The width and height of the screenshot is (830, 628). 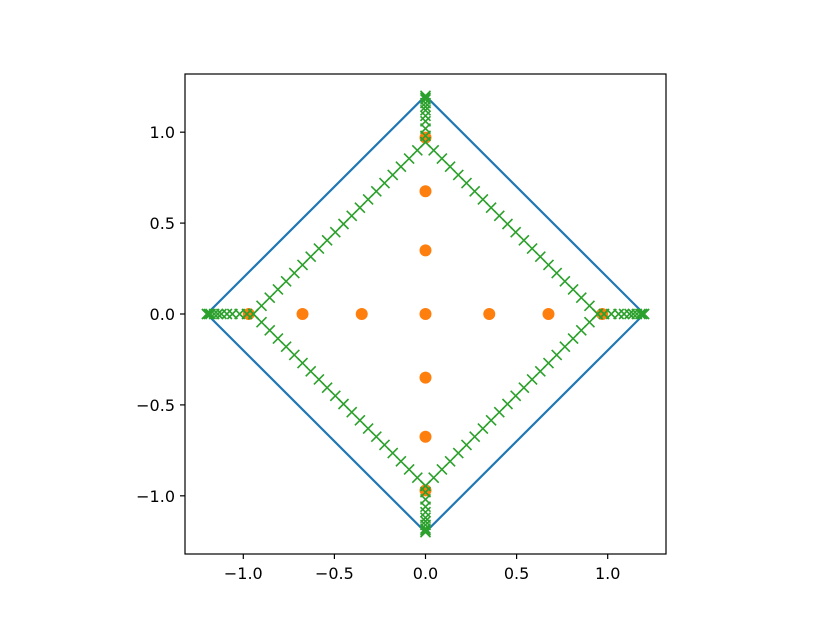 I want to click on y-axis: 1.0 0.5 0.0 −0.5 −1.0, so click(x=160, y=314).